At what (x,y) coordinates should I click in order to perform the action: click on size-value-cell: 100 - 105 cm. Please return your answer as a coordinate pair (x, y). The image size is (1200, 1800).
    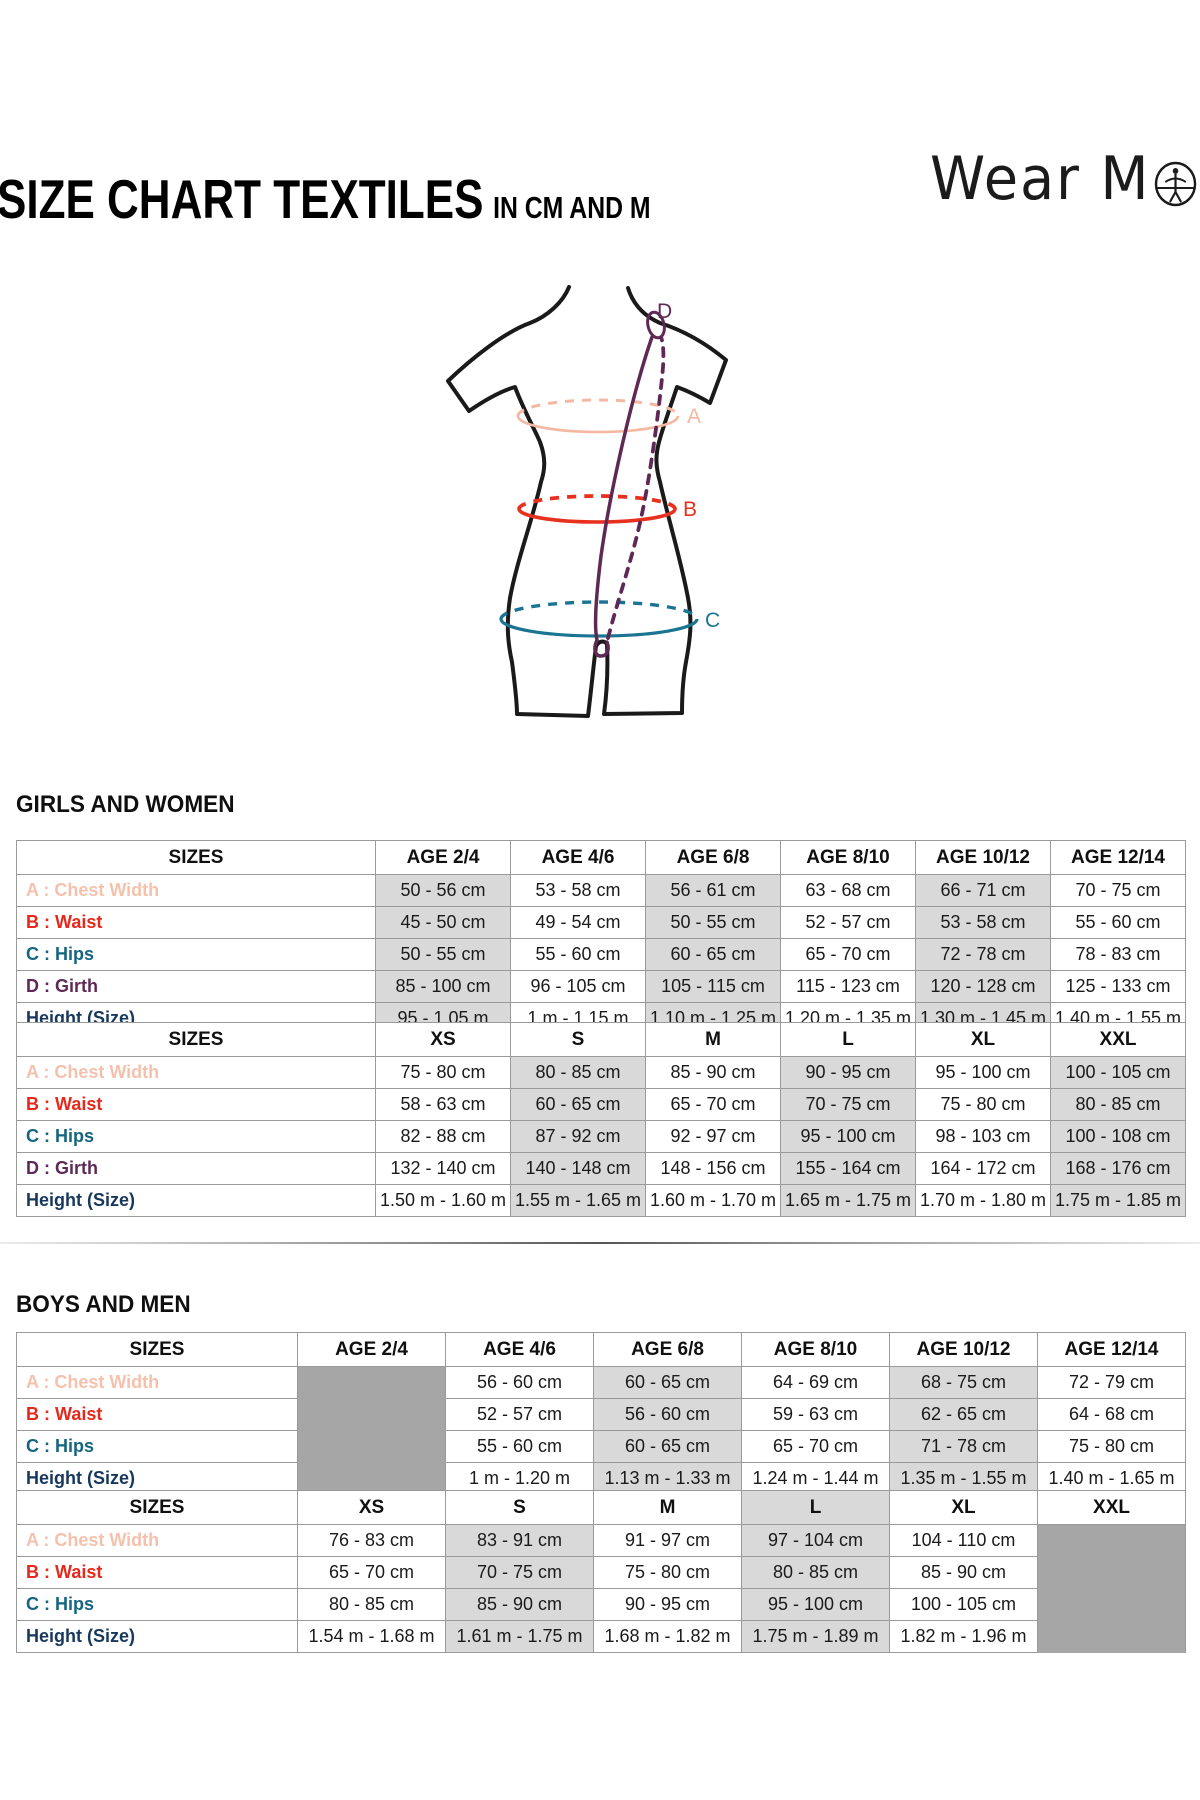
    Looking at the image, I should click on (1118, 1072).